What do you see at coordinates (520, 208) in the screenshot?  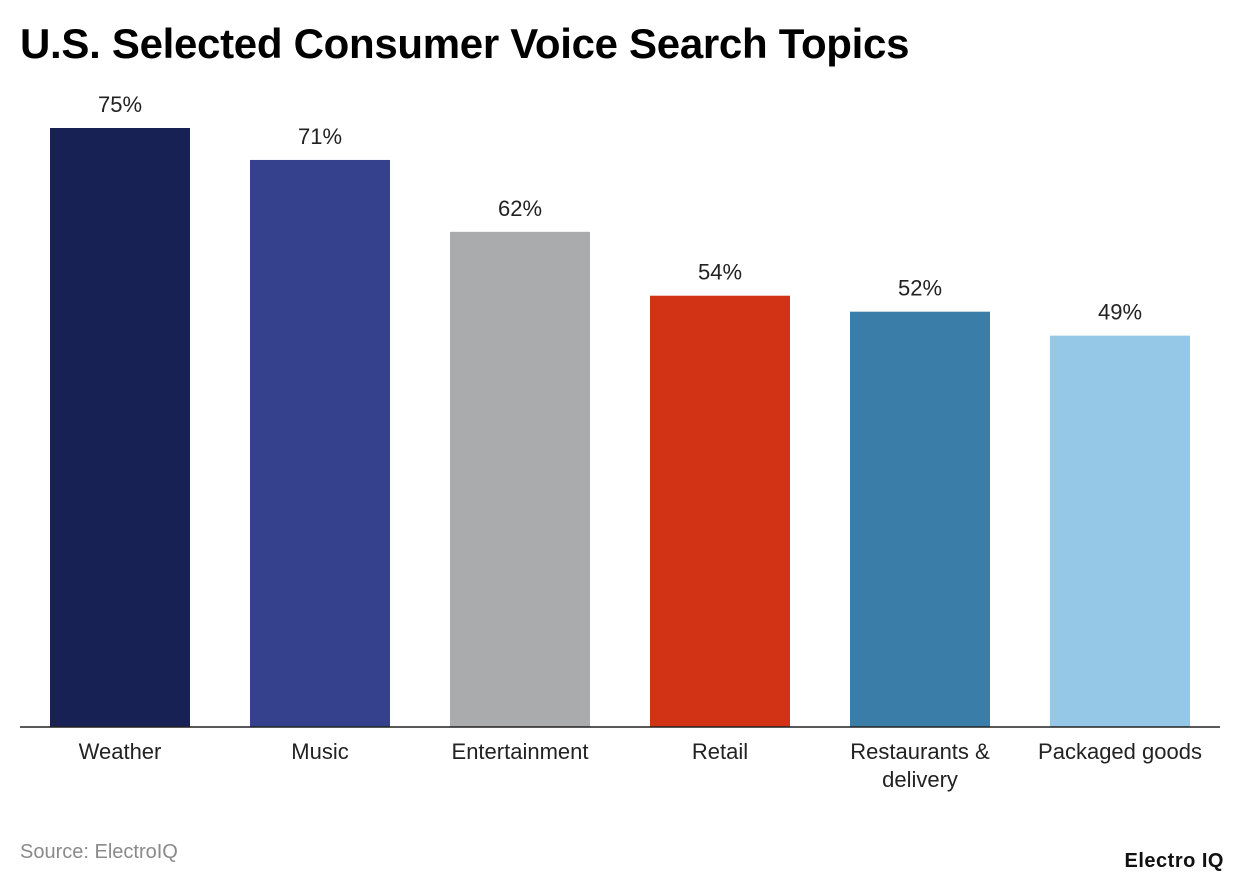 I see `bar-value-label-2: 62%` at bounding box center [520, 208].